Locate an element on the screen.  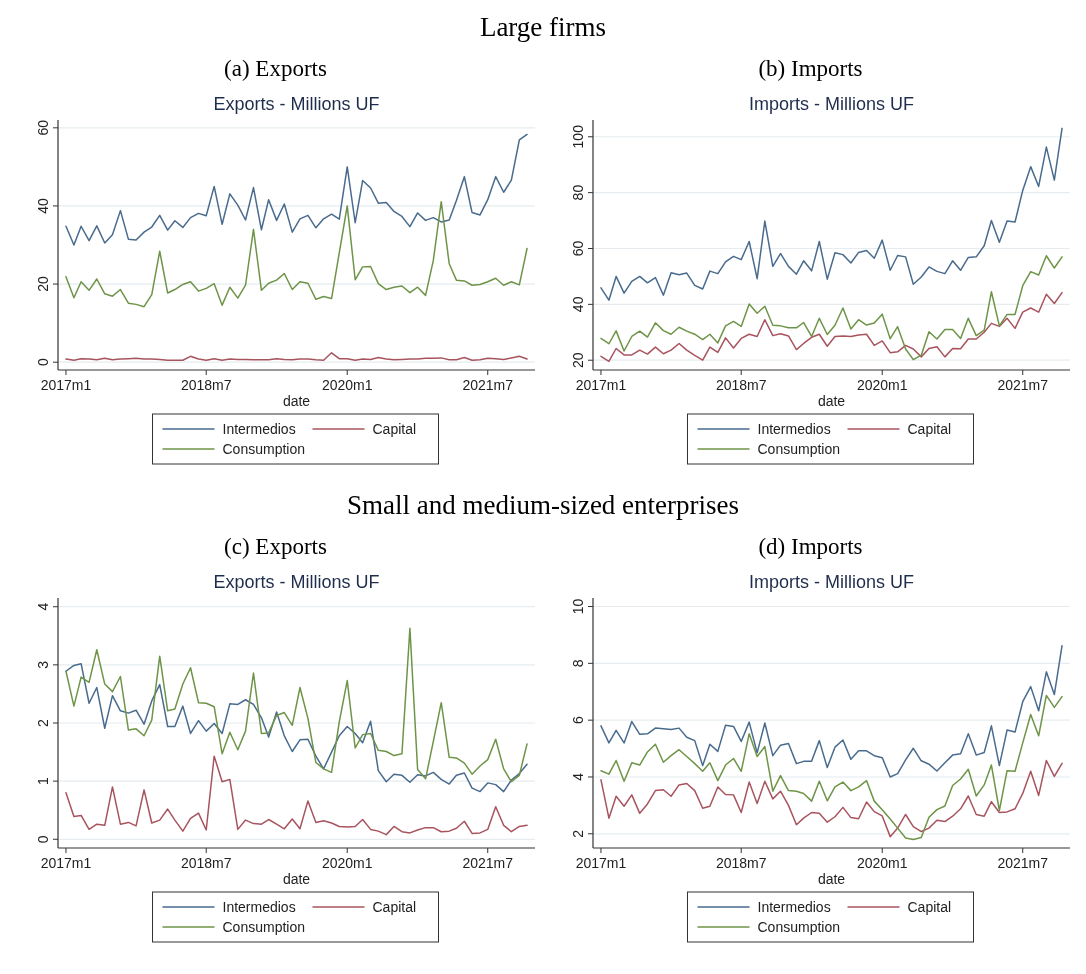
y-tick-label: 1 is located at coordinates (43, 781).